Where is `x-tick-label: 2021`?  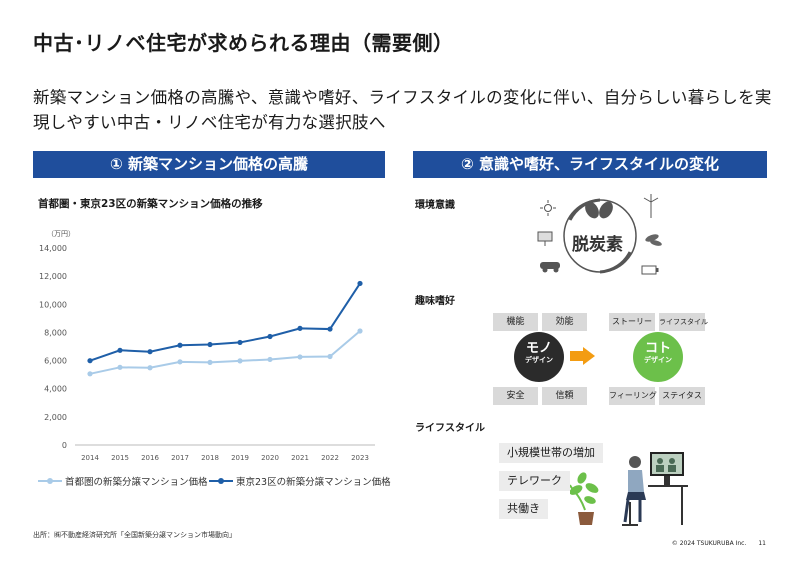 x-tick-label: 2021 is located at coordinates (300, 458).